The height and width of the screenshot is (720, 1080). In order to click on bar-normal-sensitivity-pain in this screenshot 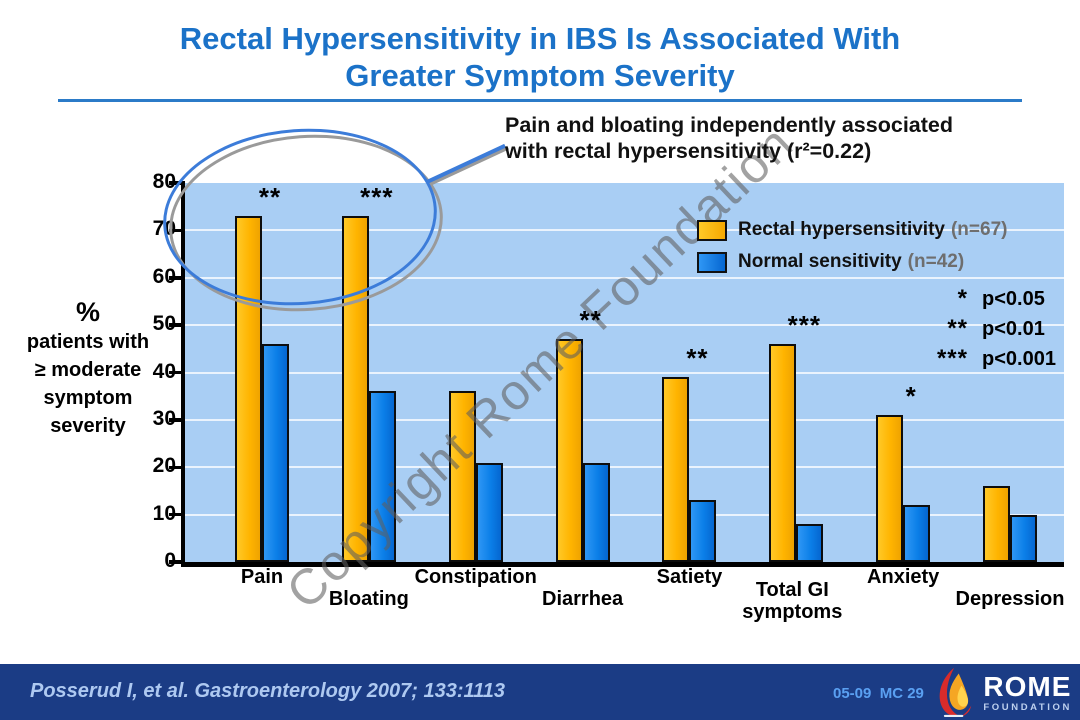, I will do `click(275, 453)`.